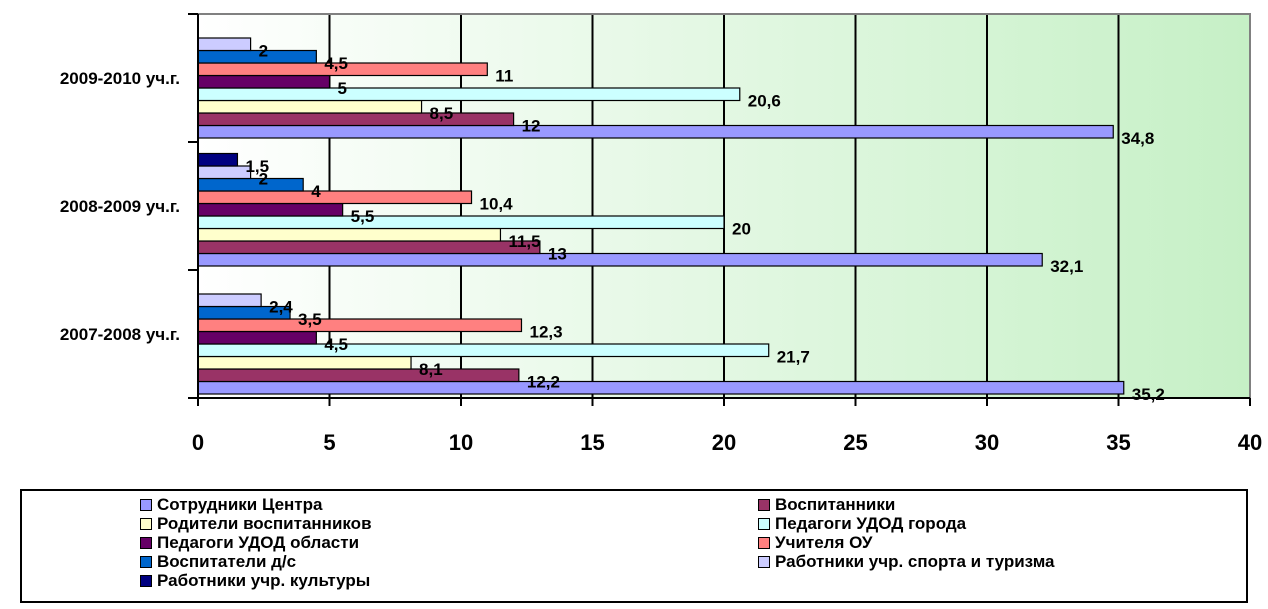  I want to click on legend-item: Сотрудники Центра, so click(231, 504).